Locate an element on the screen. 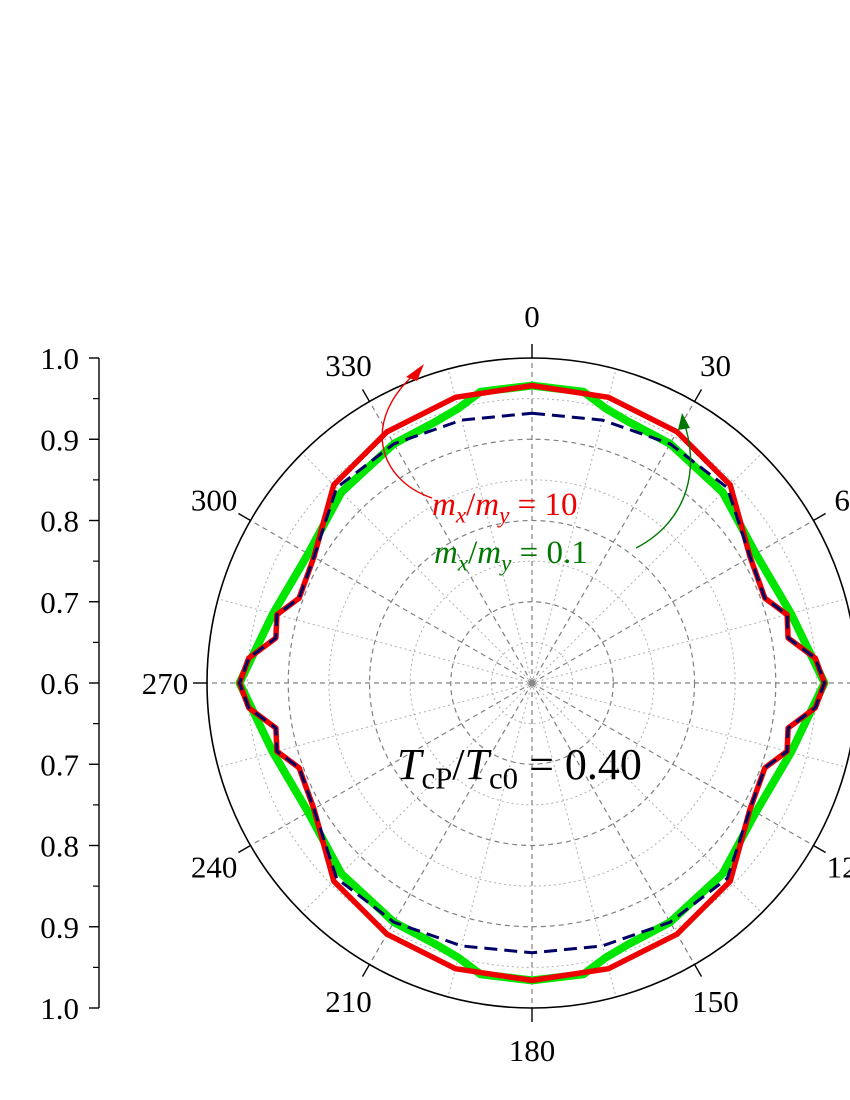  center-point is located at coordinates (532, 683).